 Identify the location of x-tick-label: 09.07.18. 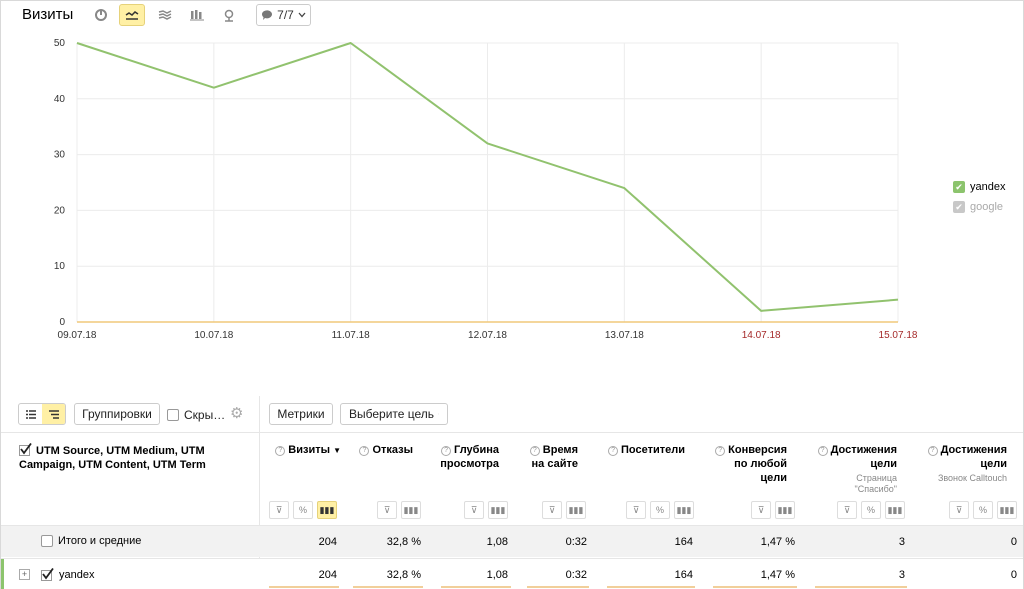
(77, 335).